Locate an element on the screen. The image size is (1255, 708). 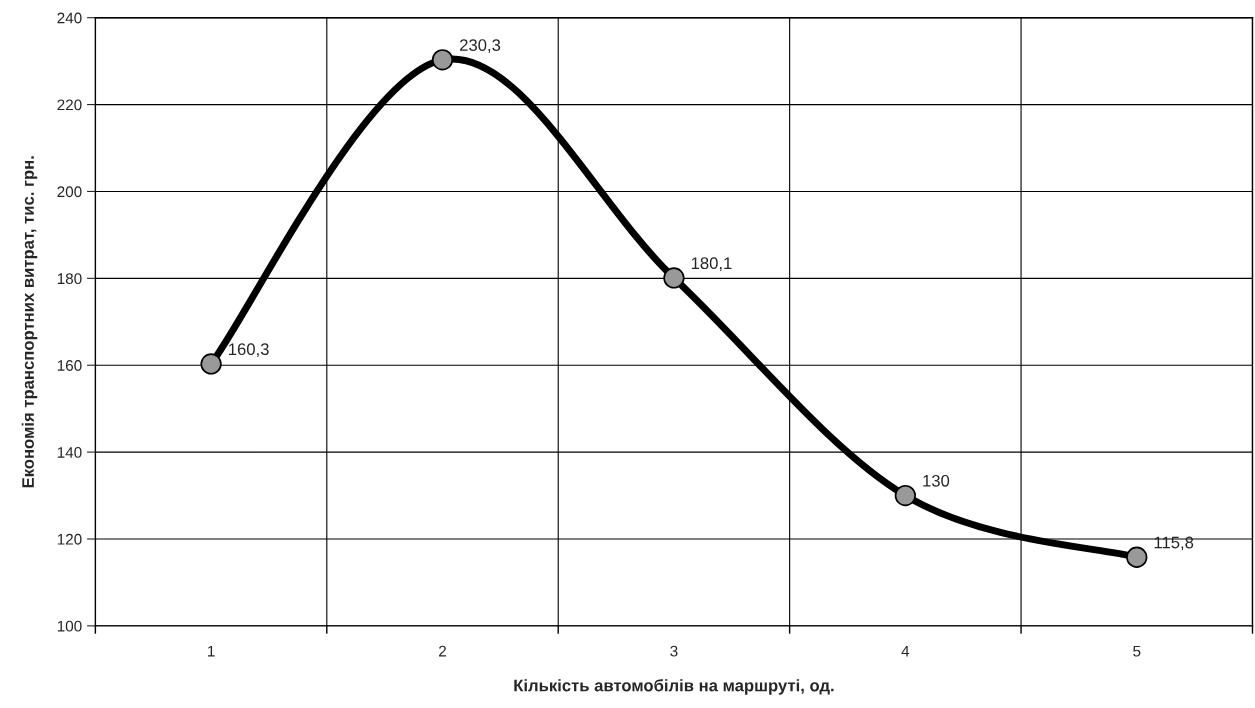
x-tick-label: 1 is located at coordinates (211, 651).